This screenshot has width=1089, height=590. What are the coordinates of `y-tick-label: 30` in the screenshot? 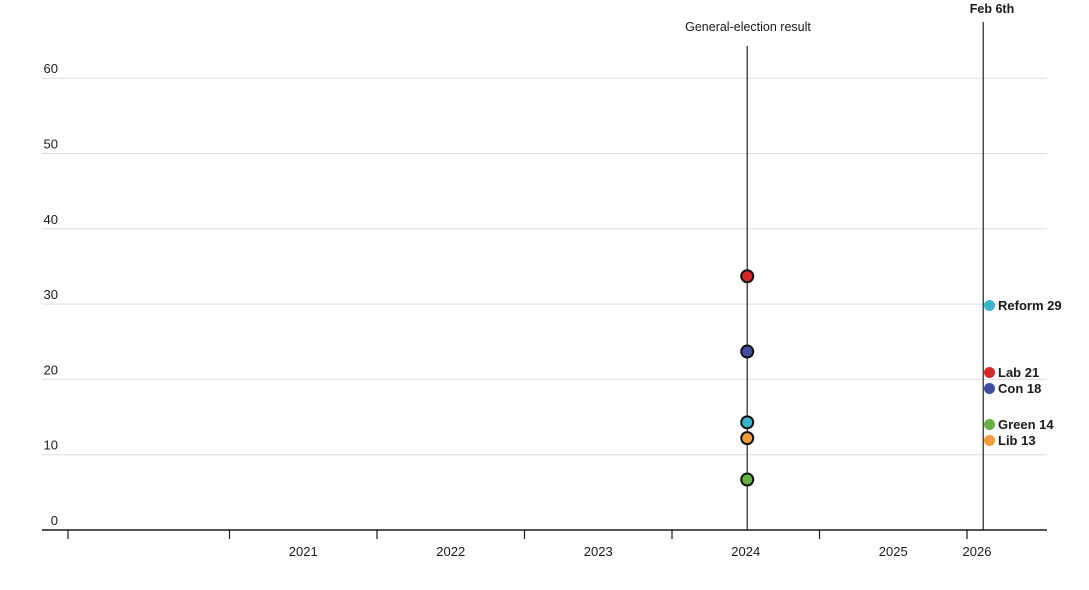 It's located at (51, 294).